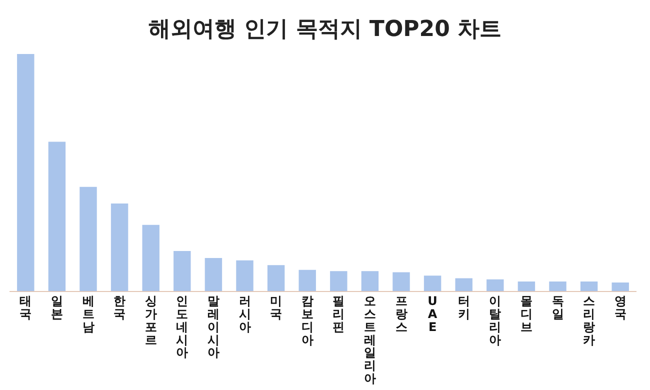 Image resolution: width=650 pixels, height=390 pixels. Describe the element at coordinates (495, 320) in the screenshot. I see `x-tick-label: 이탈리아` at that location.